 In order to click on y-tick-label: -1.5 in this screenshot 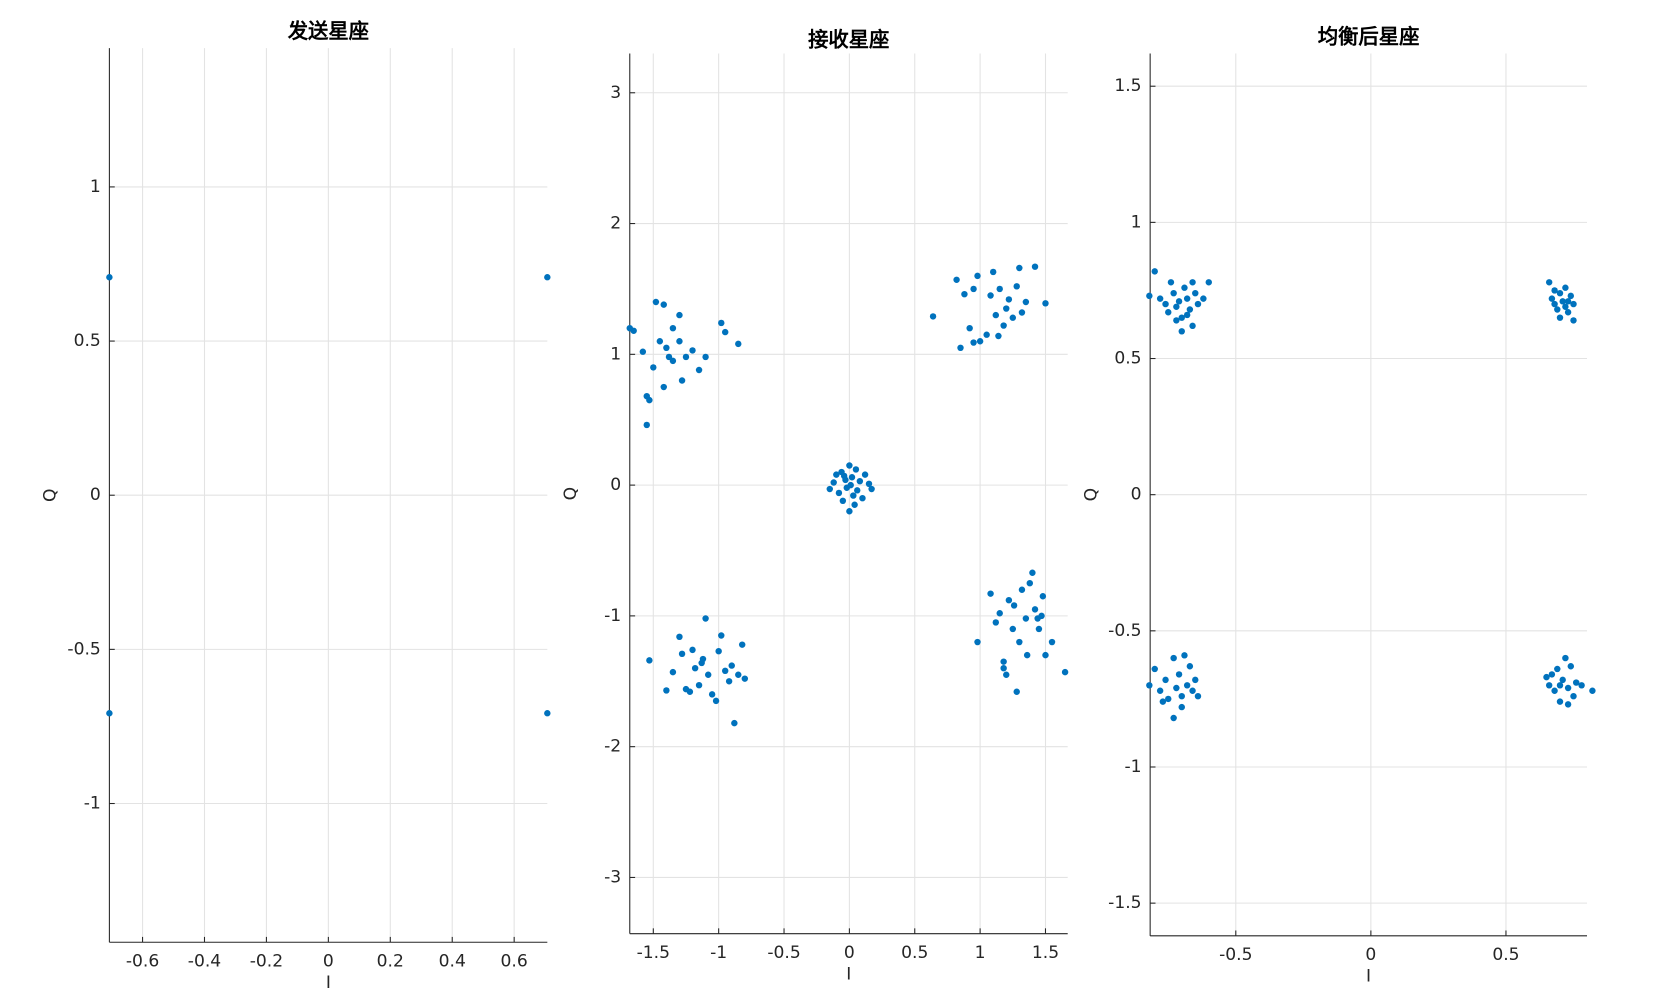, I will do `click(1124, 903)`.